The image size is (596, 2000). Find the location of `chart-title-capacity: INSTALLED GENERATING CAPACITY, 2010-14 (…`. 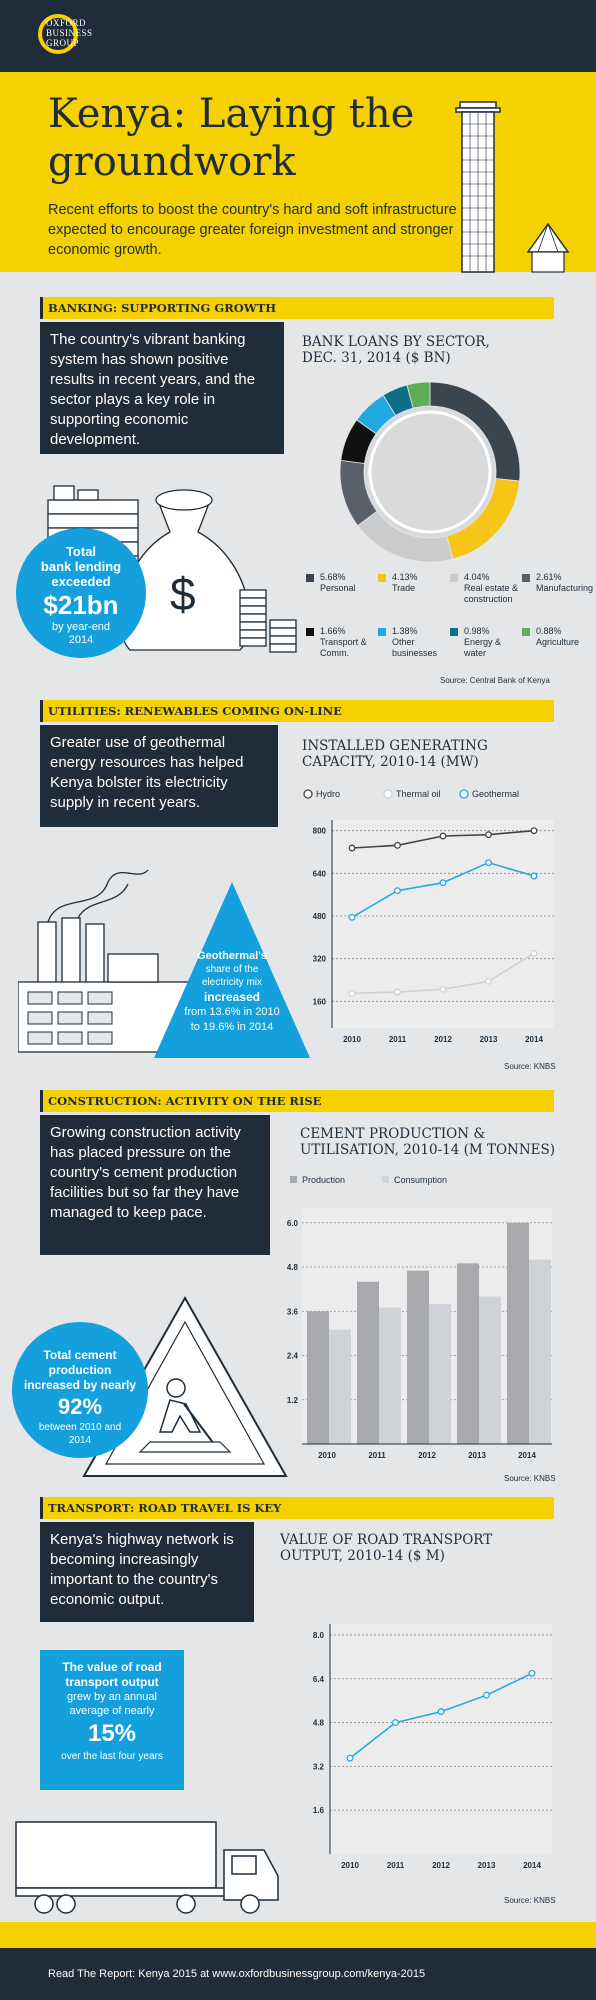

chart-title-capacity: INSTALLED GENERATING CAPACITY, 2010-14 (… is located at coordinates (395, 754).